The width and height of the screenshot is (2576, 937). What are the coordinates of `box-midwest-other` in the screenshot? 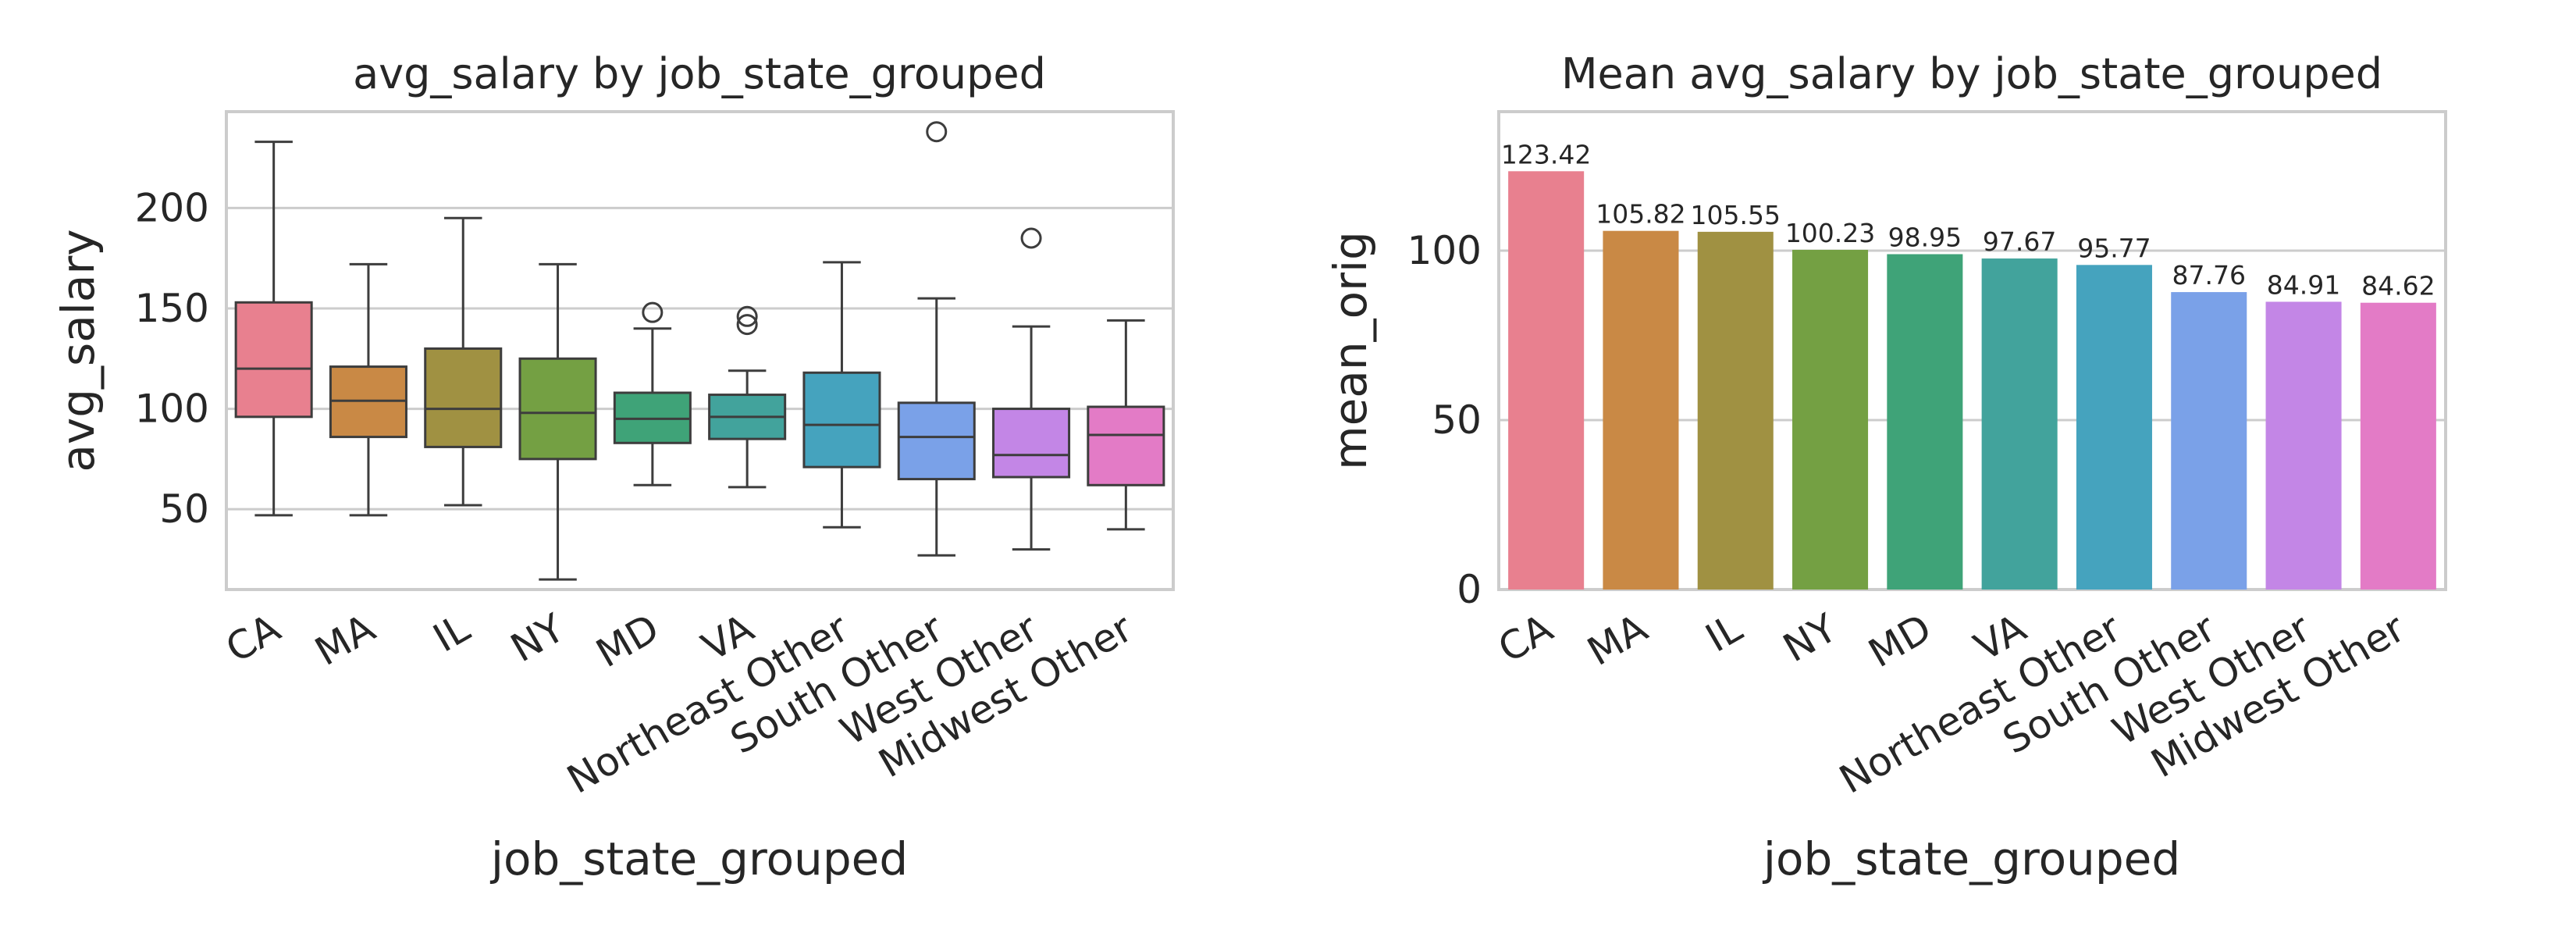 It's located at (1126, 425).